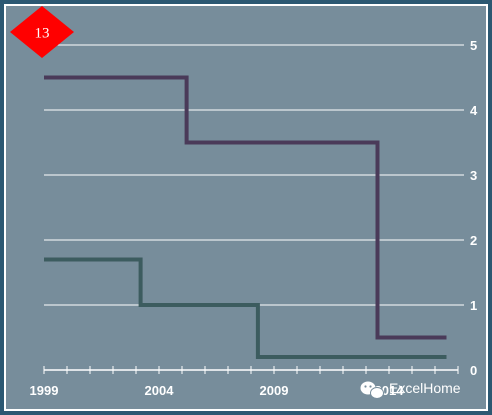 The width and height of the screenshot is (492, 415). I want to click on number-badge: 13, so click(42, 32).